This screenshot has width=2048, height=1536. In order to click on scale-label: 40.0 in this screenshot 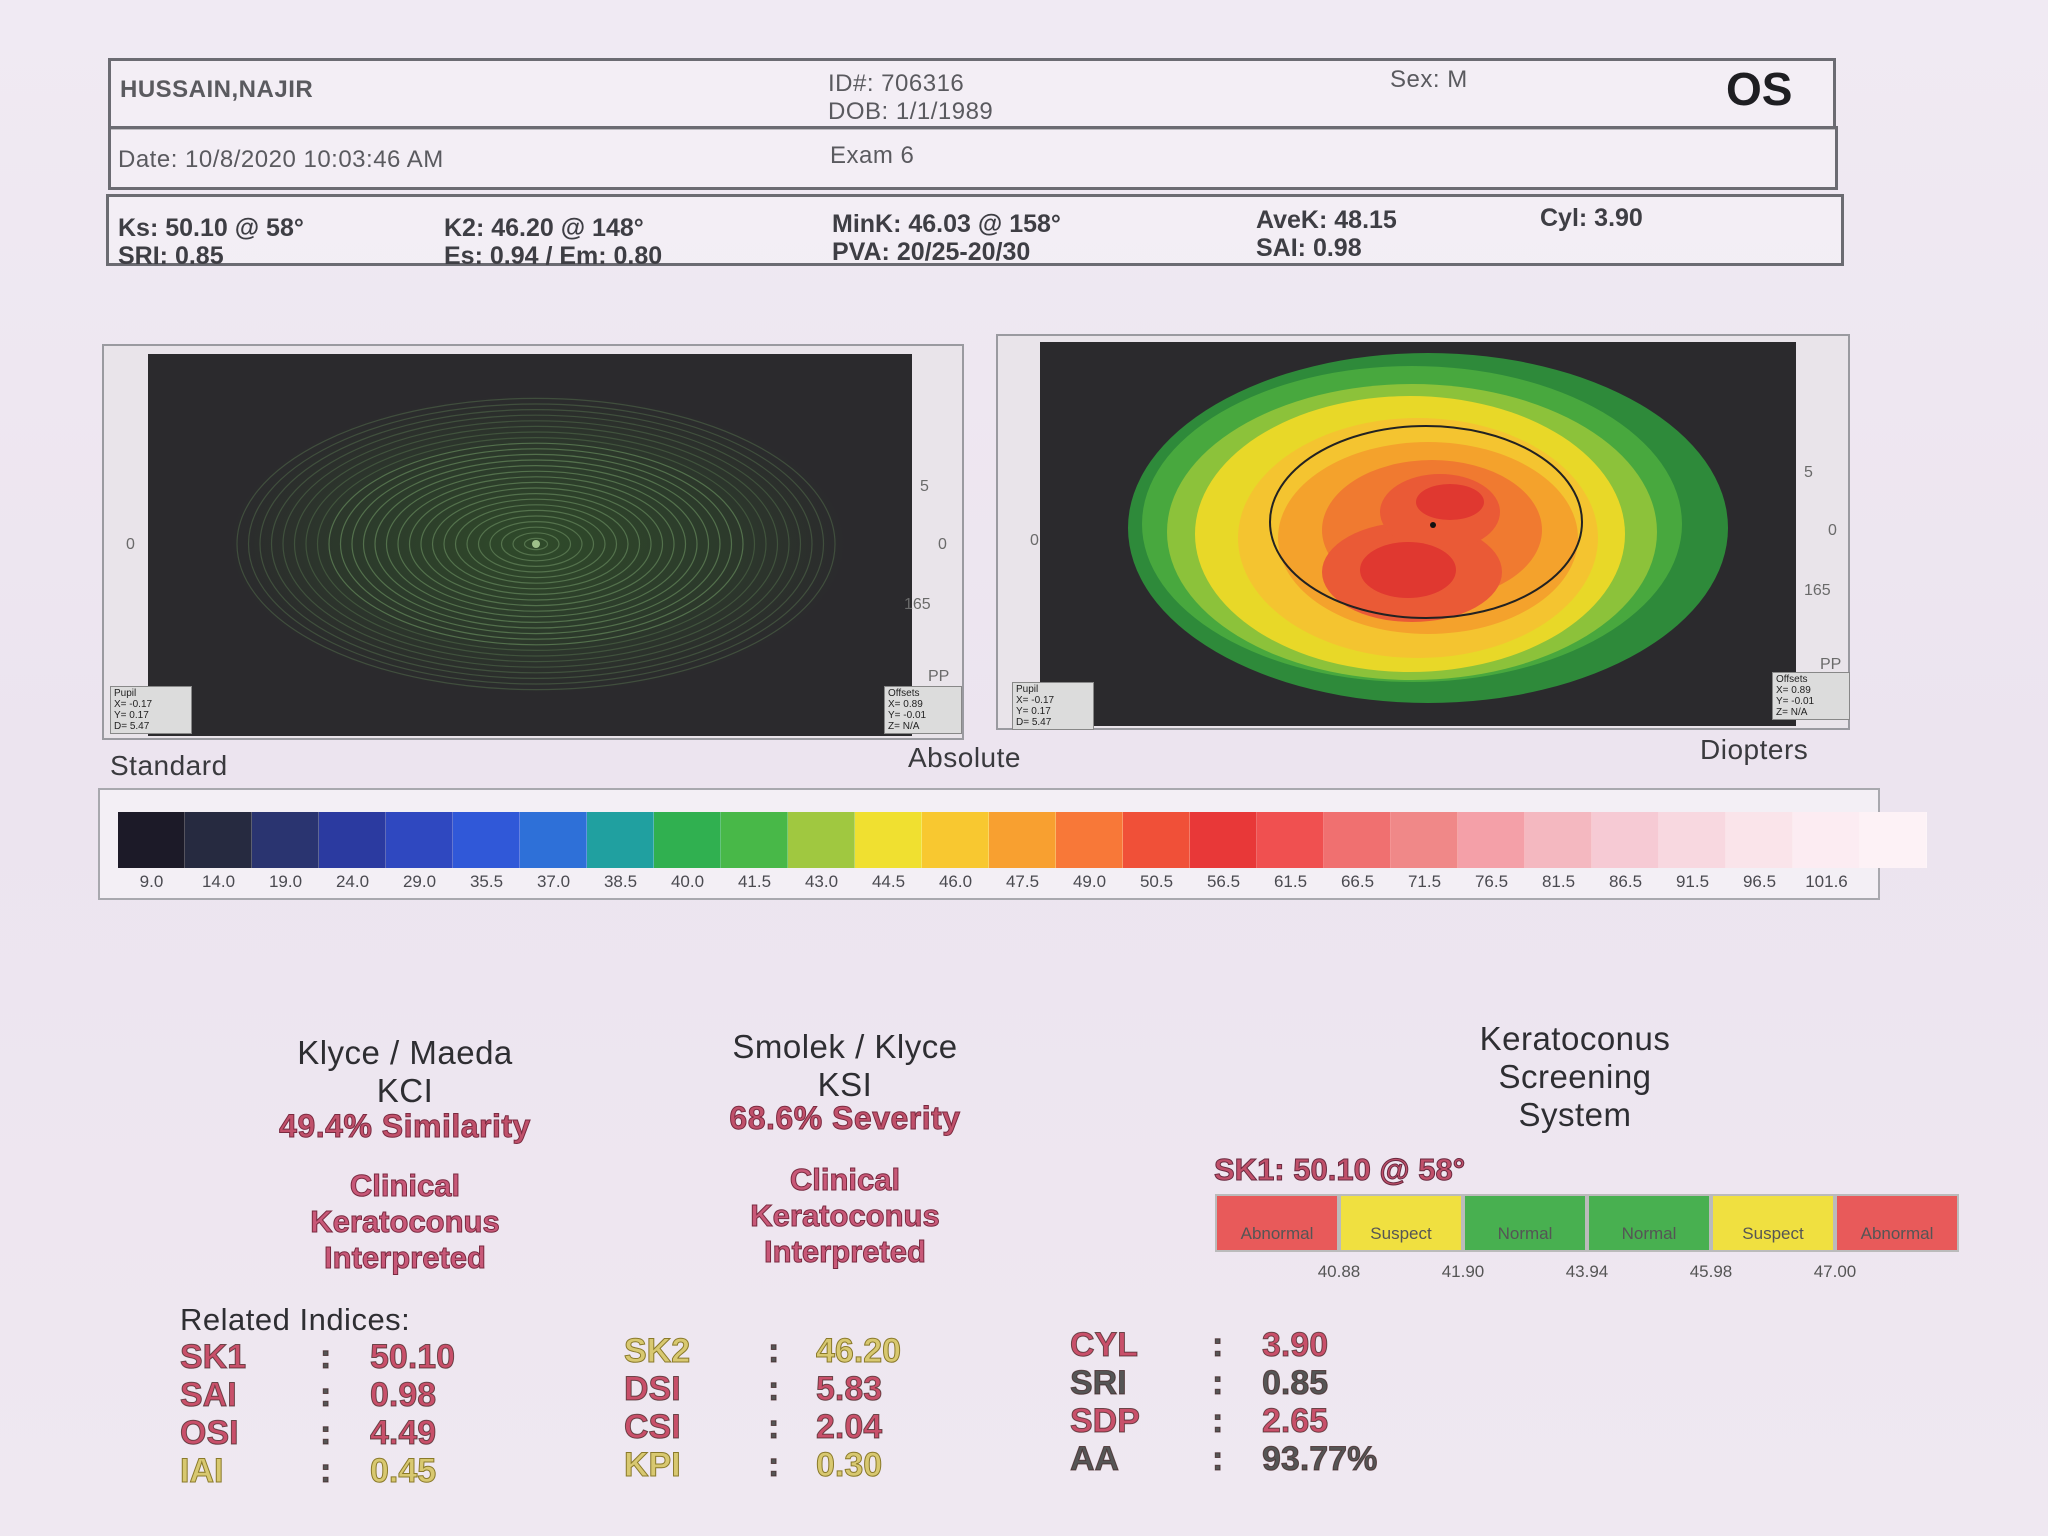, I will do `click(687, 881)`.